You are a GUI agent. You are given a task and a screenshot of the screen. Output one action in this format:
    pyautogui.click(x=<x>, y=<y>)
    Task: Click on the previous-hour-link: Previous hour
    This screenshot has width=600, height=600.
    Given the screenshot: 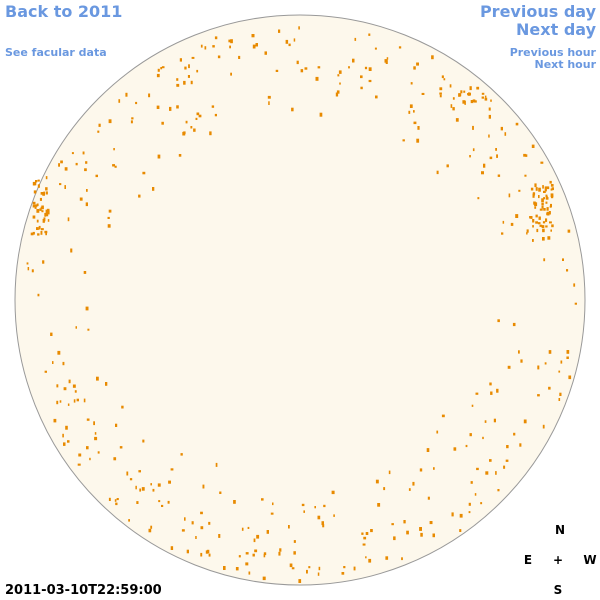 What is the action you would take?
    pyautogui.click(x=553, y=52)
    